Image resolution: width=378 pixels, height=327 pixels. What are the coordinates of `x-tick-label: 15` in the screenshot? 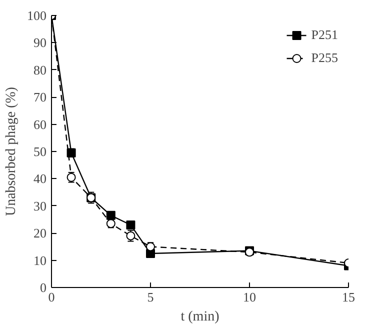 It's located at (348, 297).